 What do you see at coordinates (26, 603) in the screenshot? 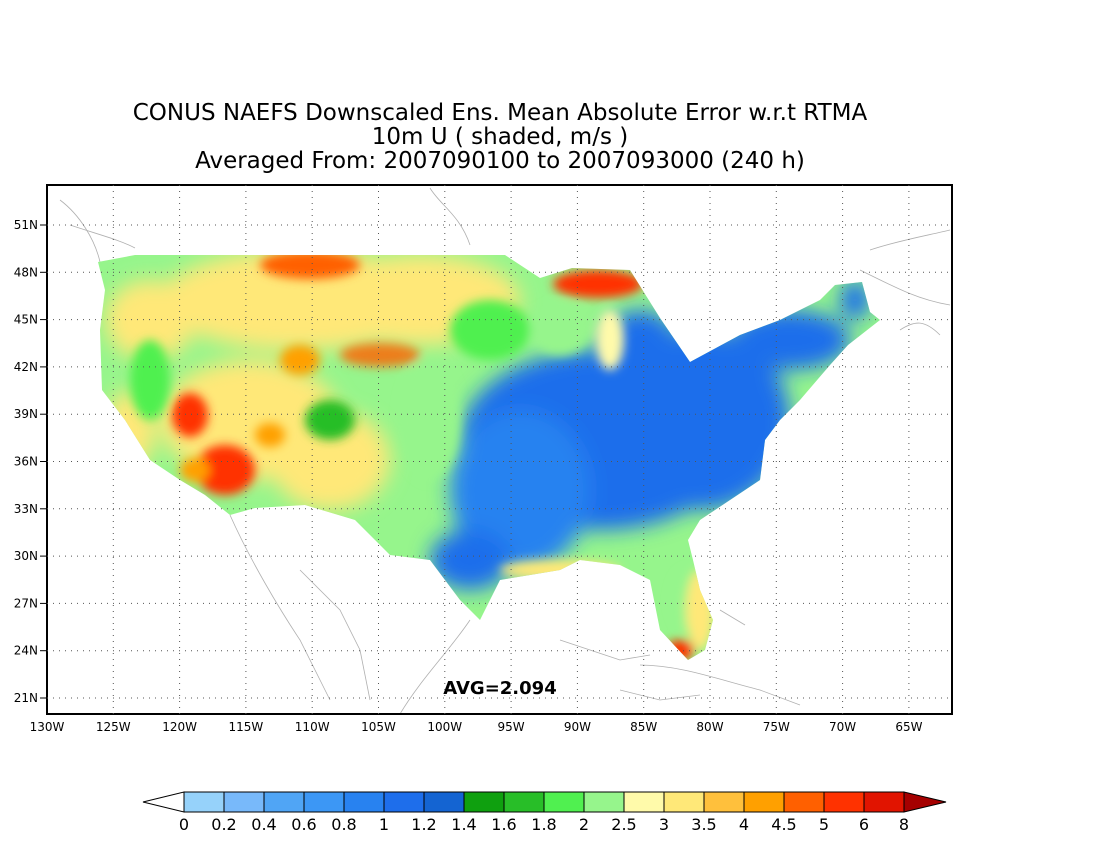
I see `lat-tick-label: 27N` at bounding box center [26, 603].